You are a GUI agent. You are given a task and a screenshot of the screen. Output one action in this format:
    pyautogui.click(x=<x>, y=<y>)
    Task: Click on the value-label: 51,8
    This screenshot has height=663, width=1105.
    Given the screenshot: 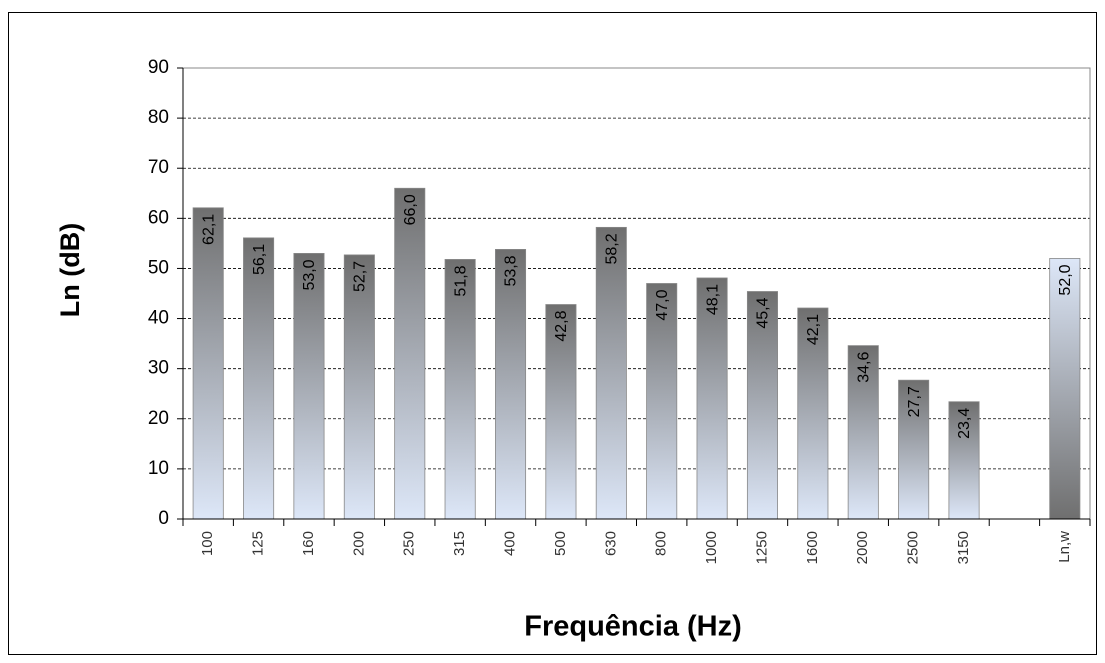 What is the action you would take?
    pyautogui.click(x=460, y=280)
    